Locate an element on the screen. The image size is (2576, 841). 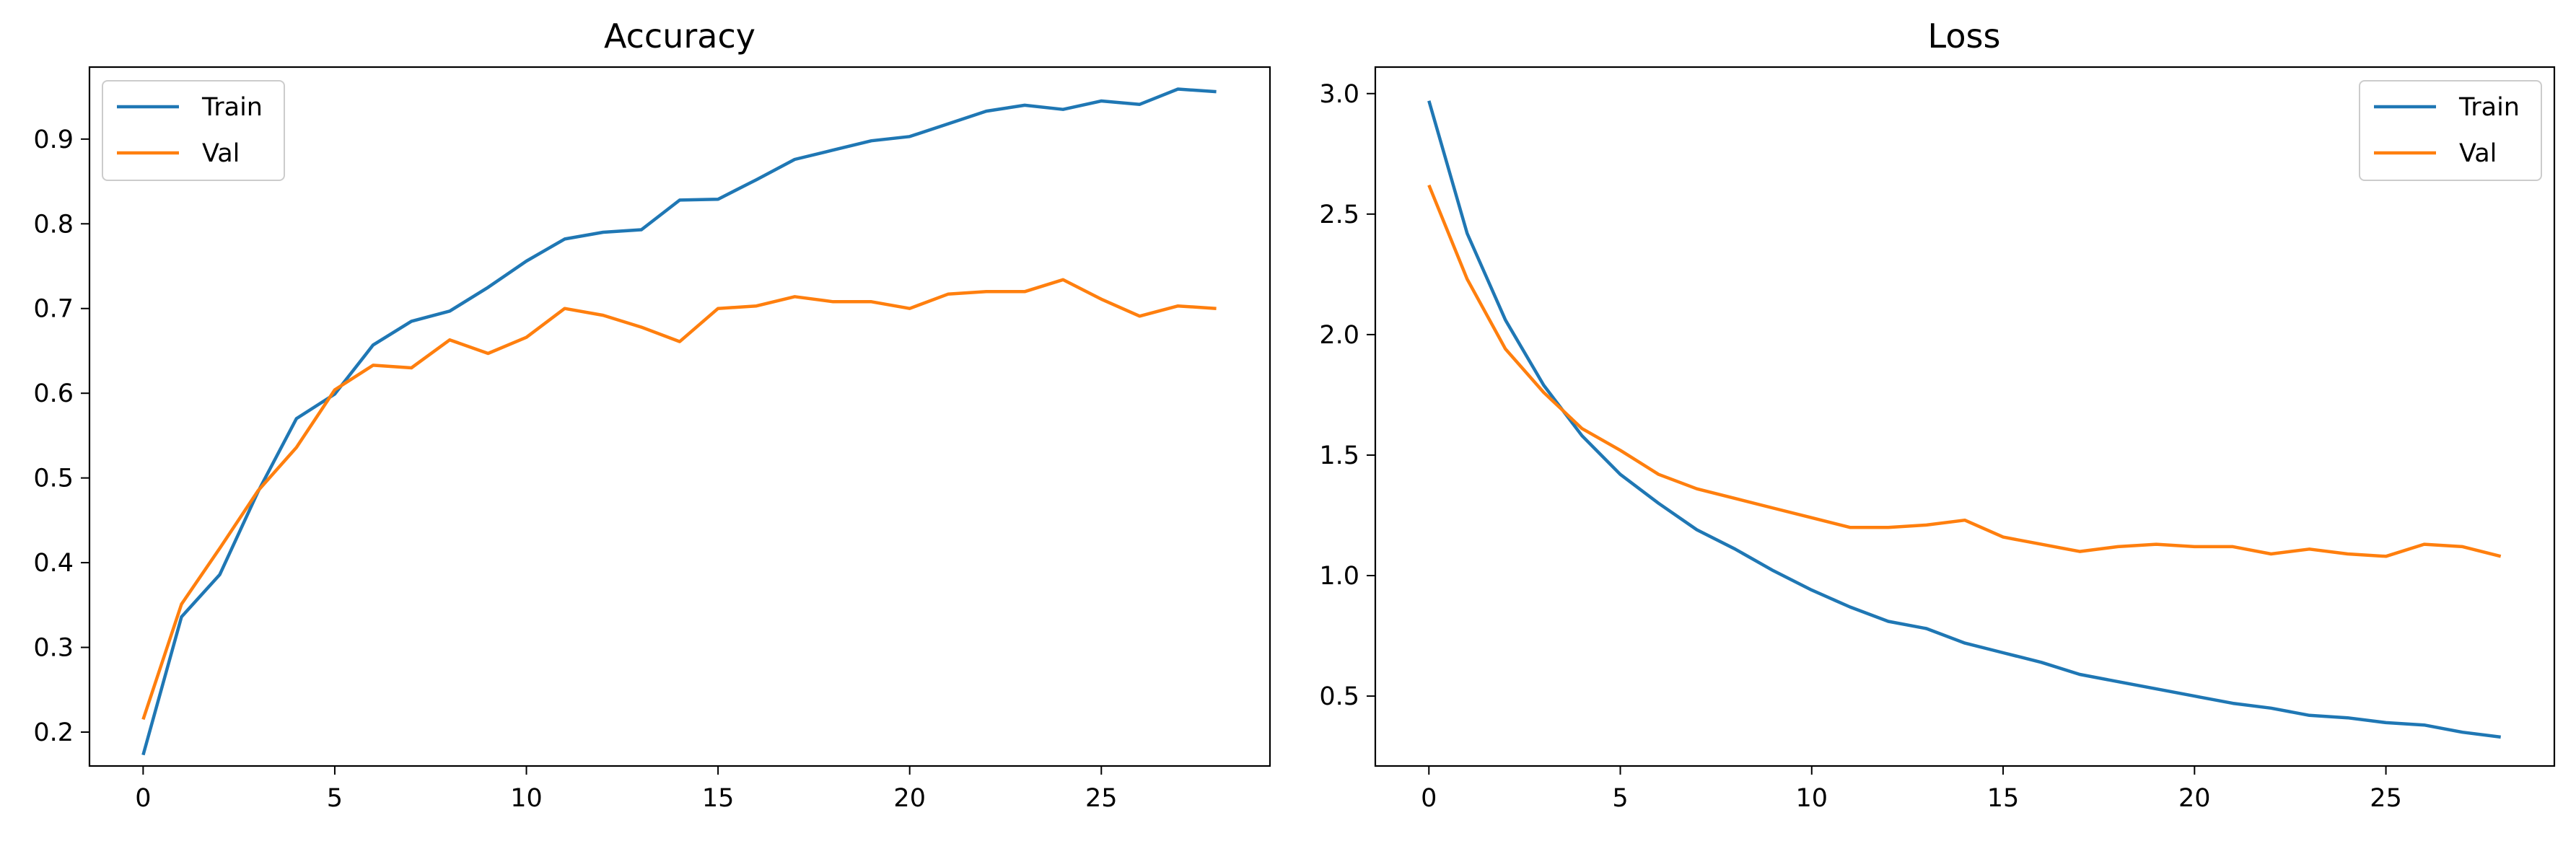
loss-x-tick-label: 10 is located at coordinates (1812, 798).